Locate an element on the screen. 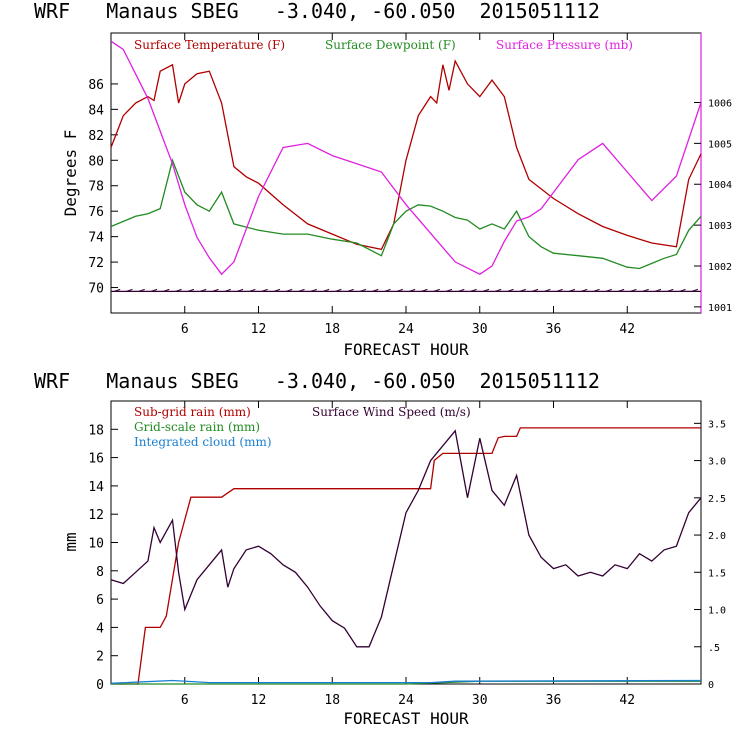 This screenshot has width=740, height=740. y2-tick-label: 3.0 is located at coordinates (717, 462).